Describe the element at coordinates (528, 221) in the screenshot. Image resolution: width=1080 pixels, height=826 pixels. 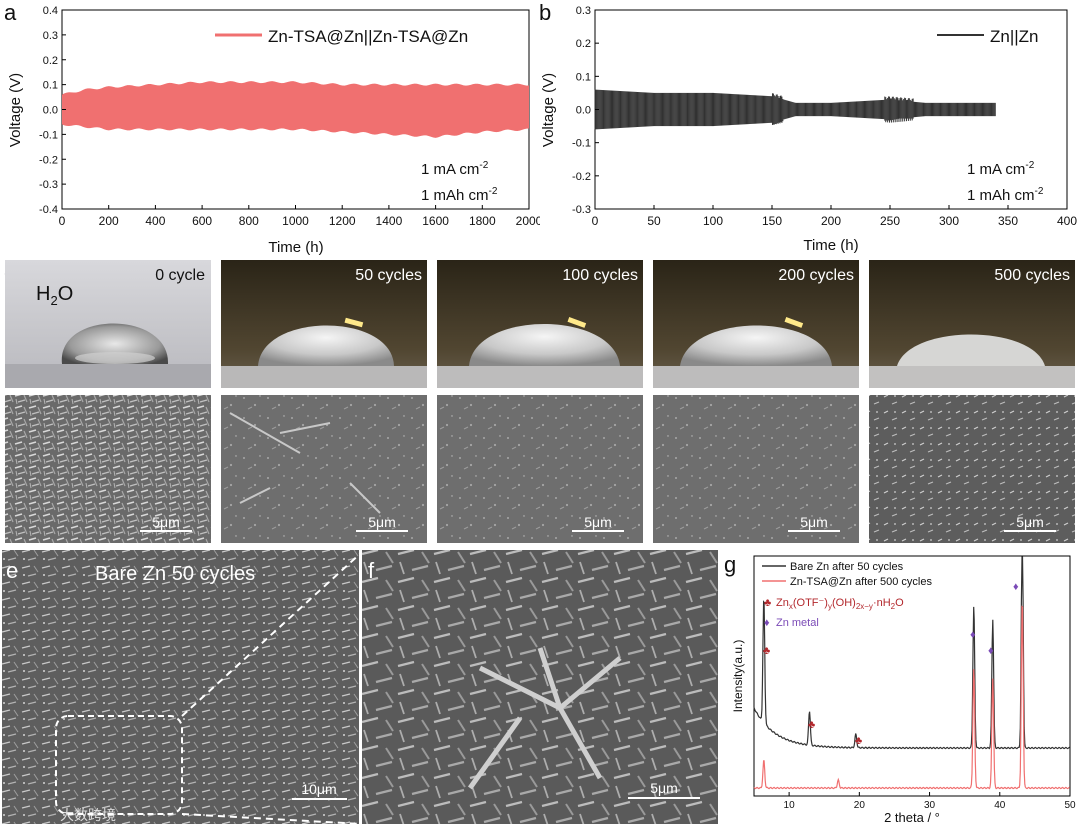
I see `x-tick-label: 2000` at that location.